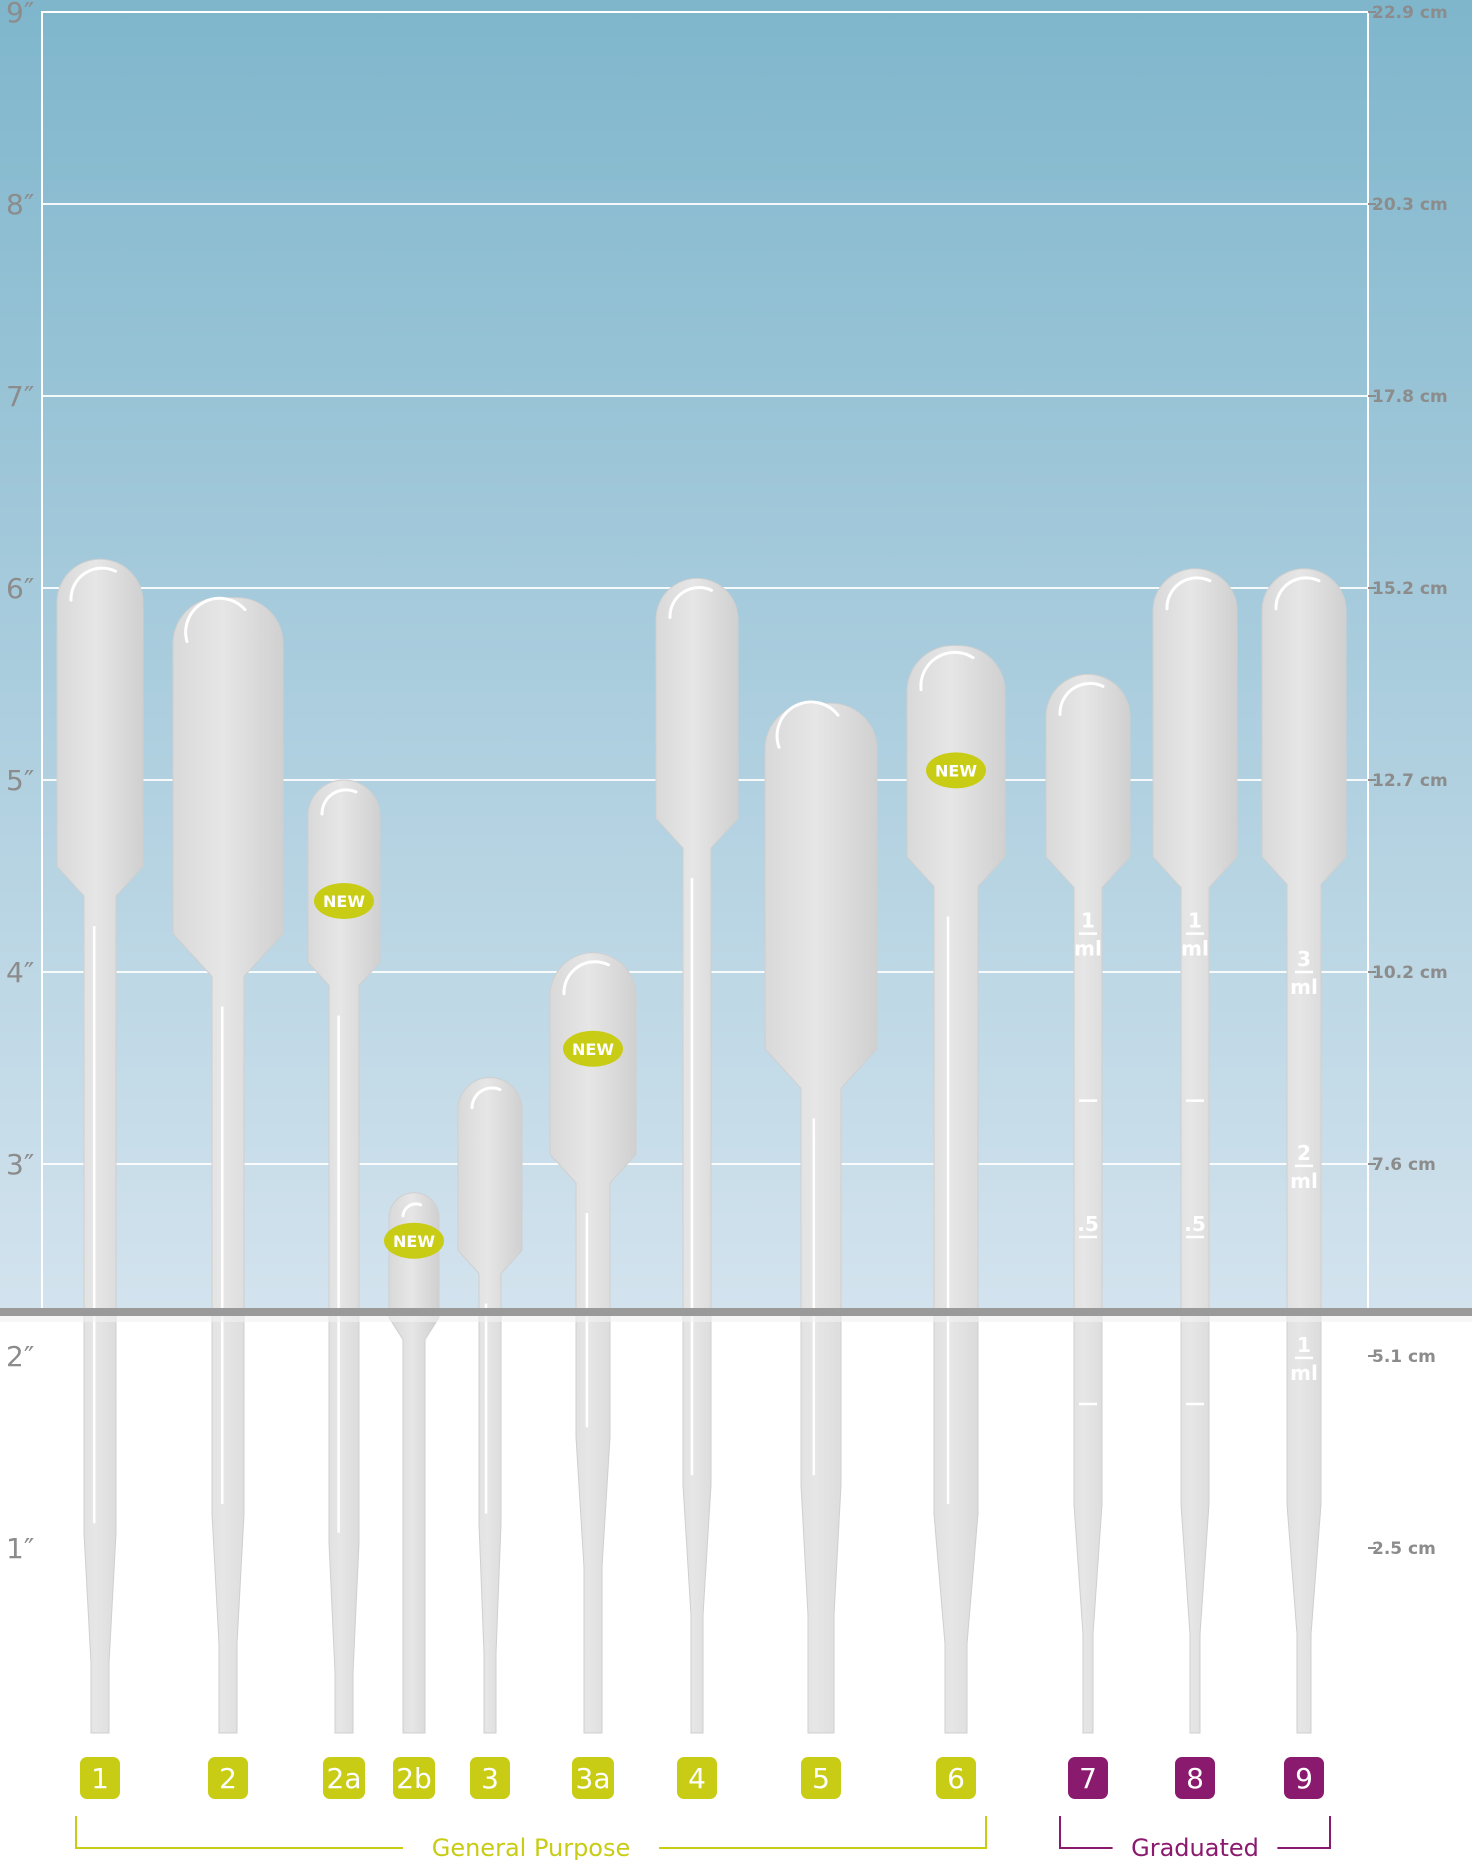  I want to click on cm-label: 20.3 cm, so click(1410, 205).